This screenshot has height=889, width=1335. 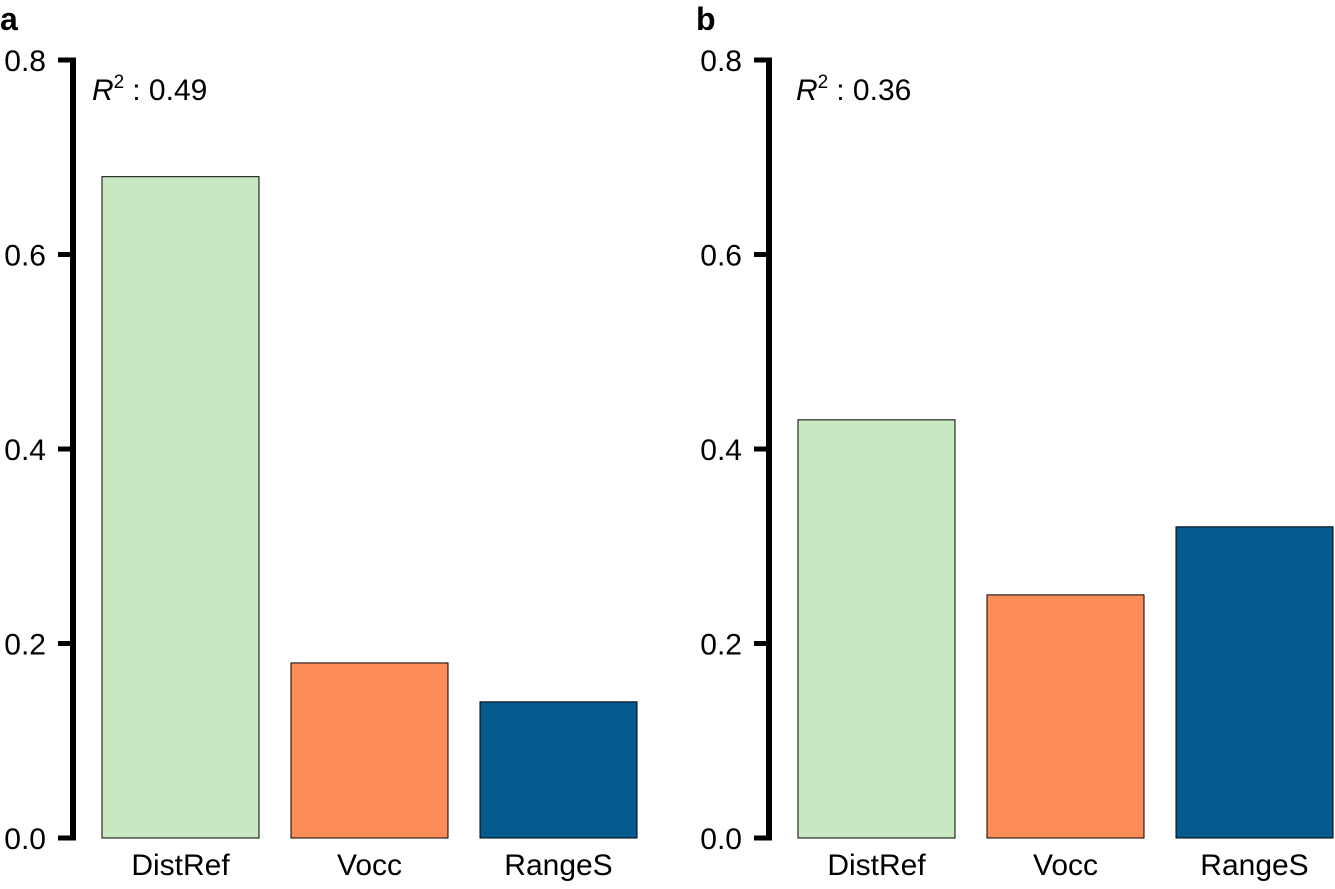 What do you see at coordinates (1065, 865) in the screenshot?
I see `panel-b-category-label: Vocc` at bounding box center [1065, 865].